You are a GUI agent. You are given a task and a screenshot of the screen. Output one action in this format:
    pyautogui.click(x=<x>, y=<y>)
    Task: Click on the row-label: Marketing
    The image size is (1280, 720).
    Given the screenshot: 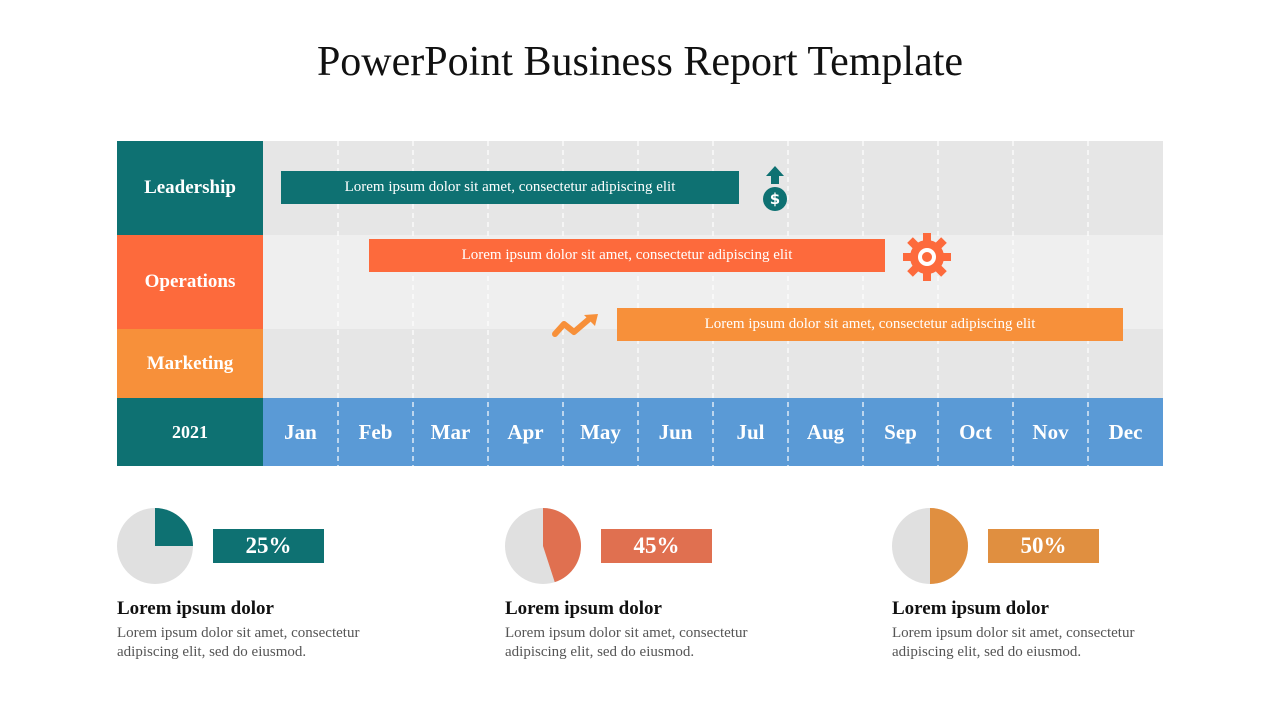 What is the action you would take?
    pyautogui.click(x=190, y=363)
    